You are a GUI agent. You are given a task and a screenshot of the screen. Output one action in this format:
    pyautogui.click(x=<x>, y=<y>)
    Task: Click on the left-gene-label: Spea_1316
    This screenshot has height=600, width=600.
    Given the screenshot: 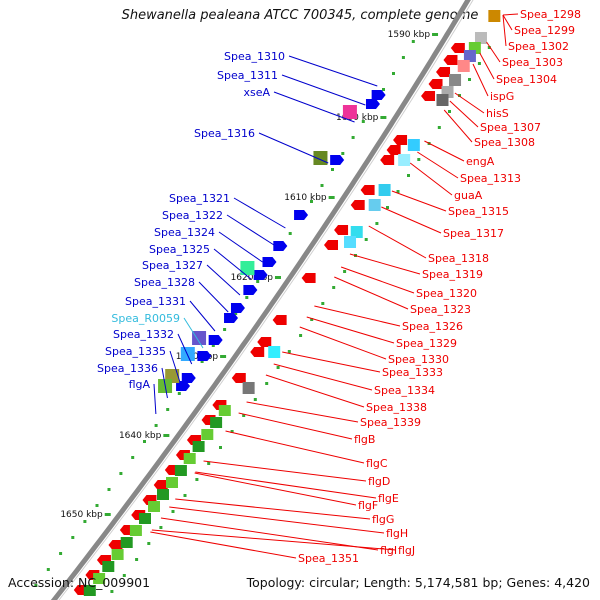 What is the action you would take?
    pyautogui.click(x=224, y=133)
    